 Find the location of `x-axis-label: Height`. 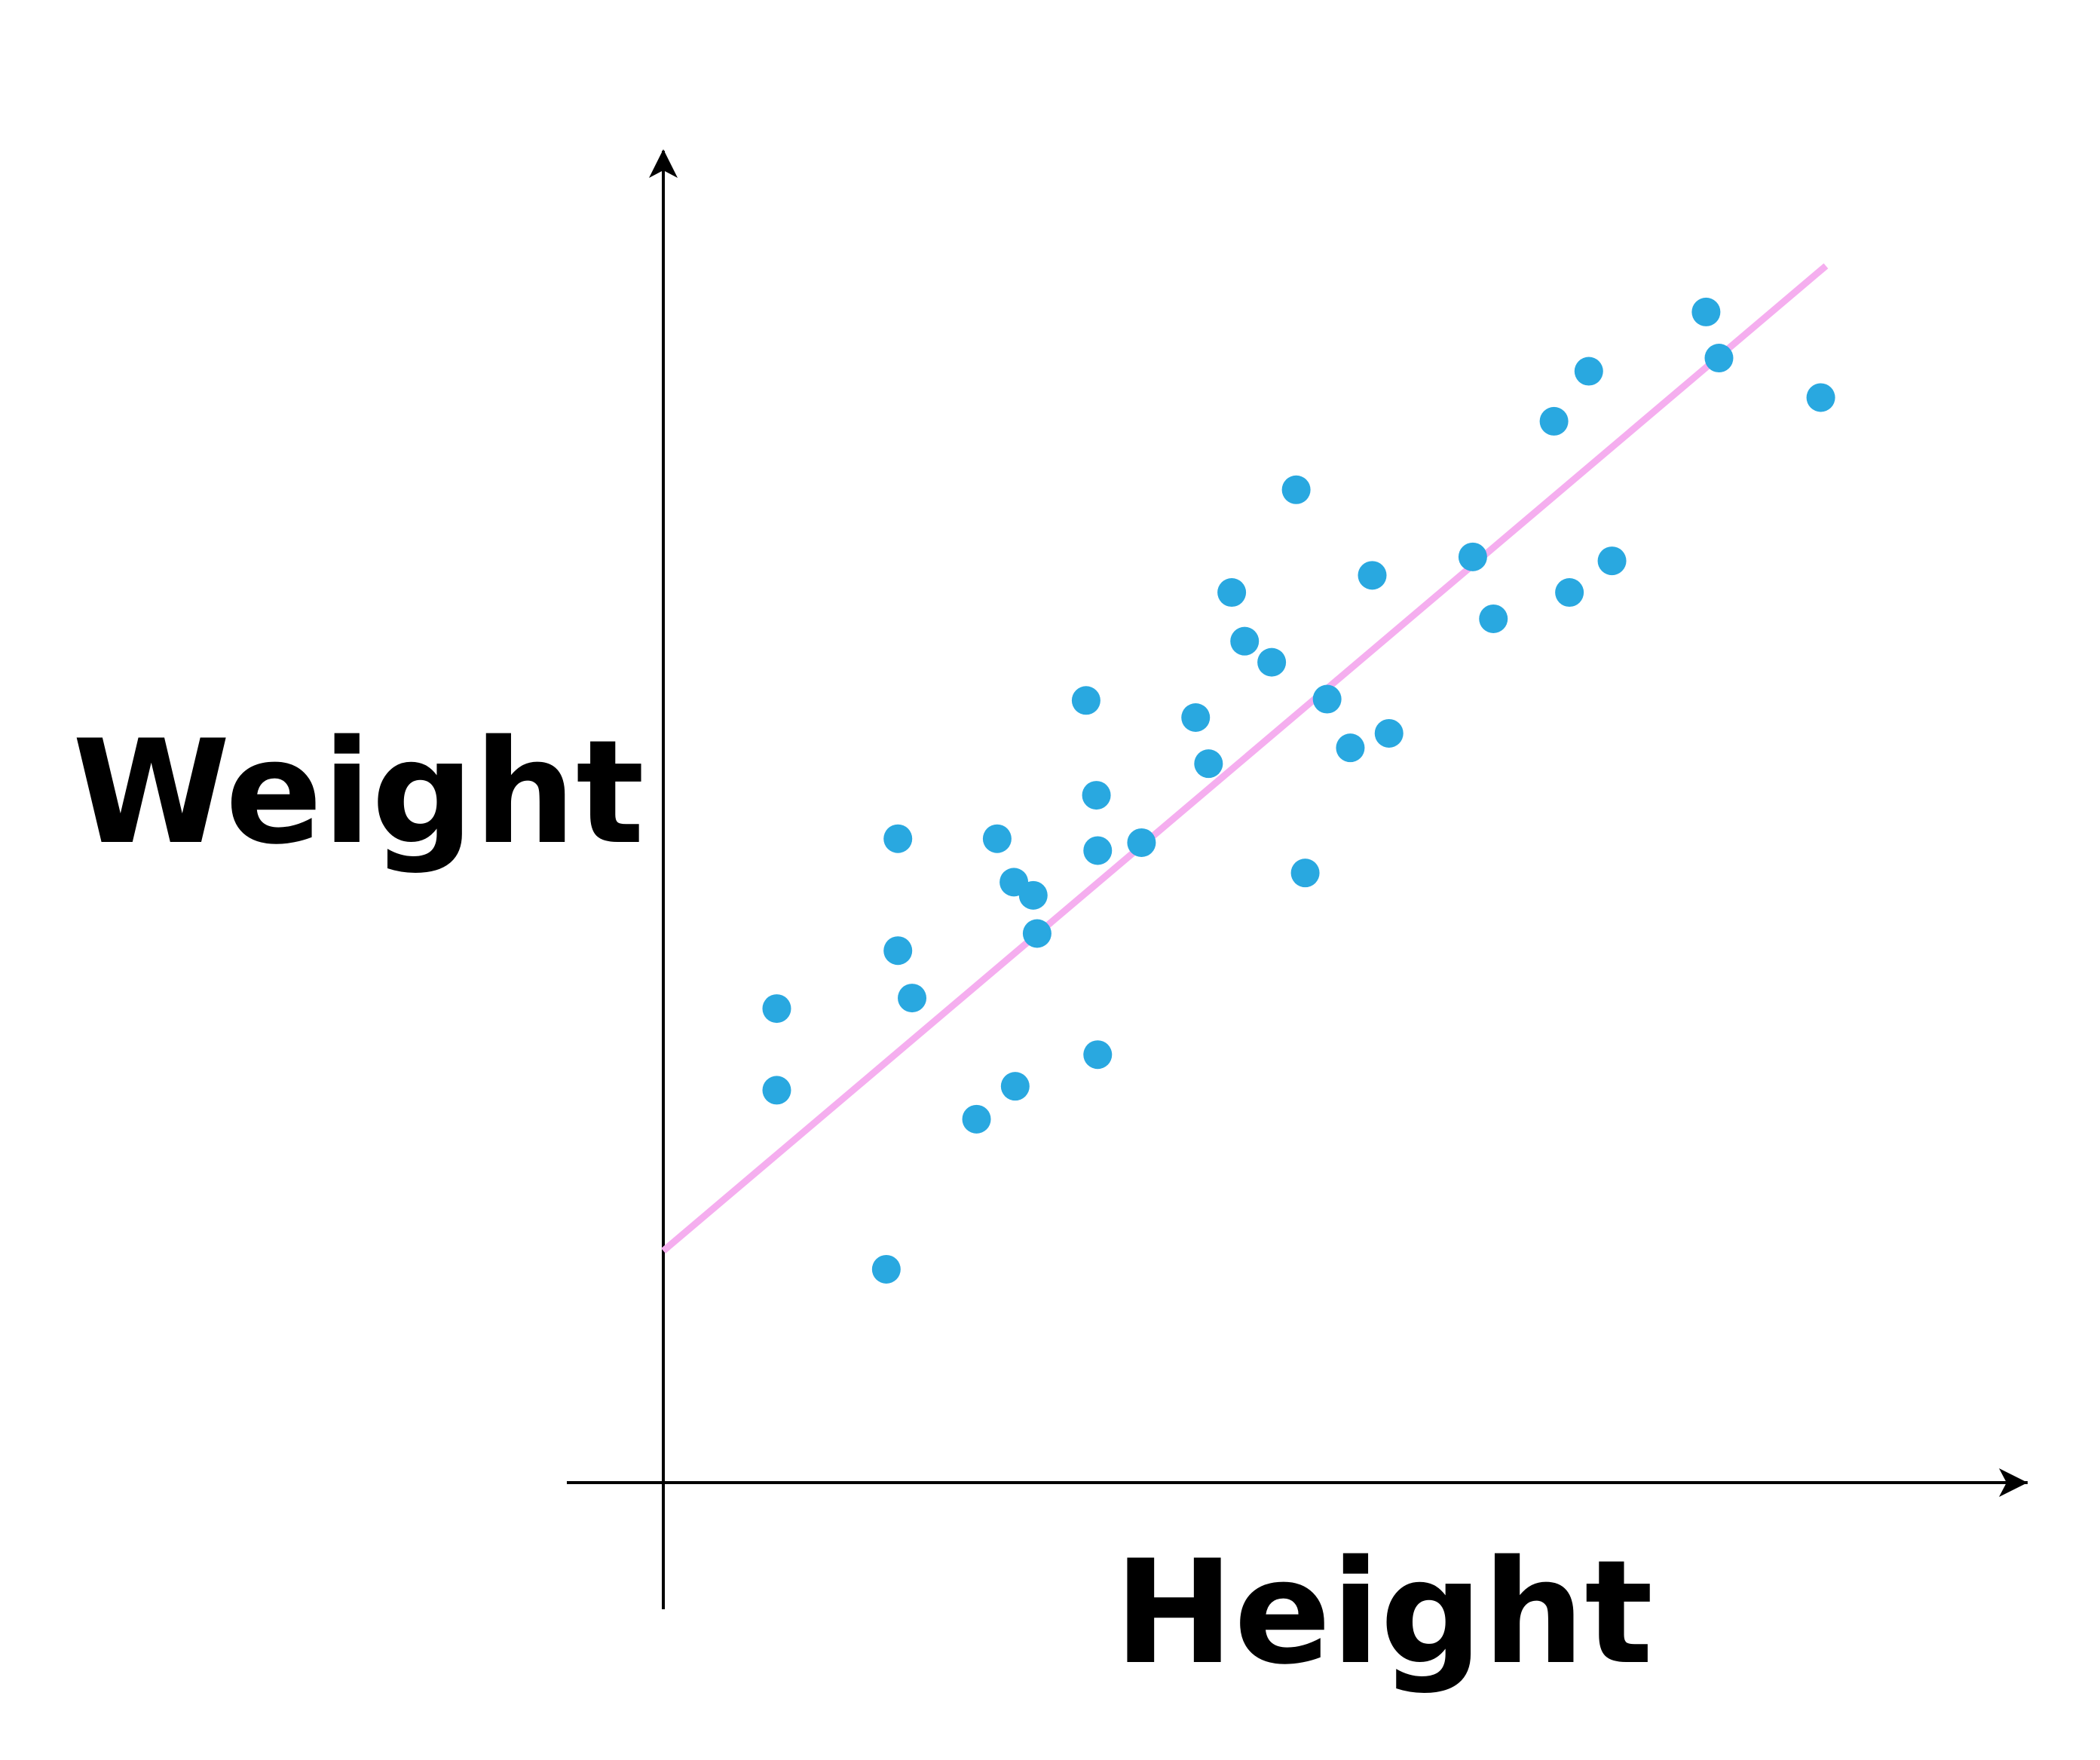

x-axis-label: Height is located at coordinates (1384, 1612).